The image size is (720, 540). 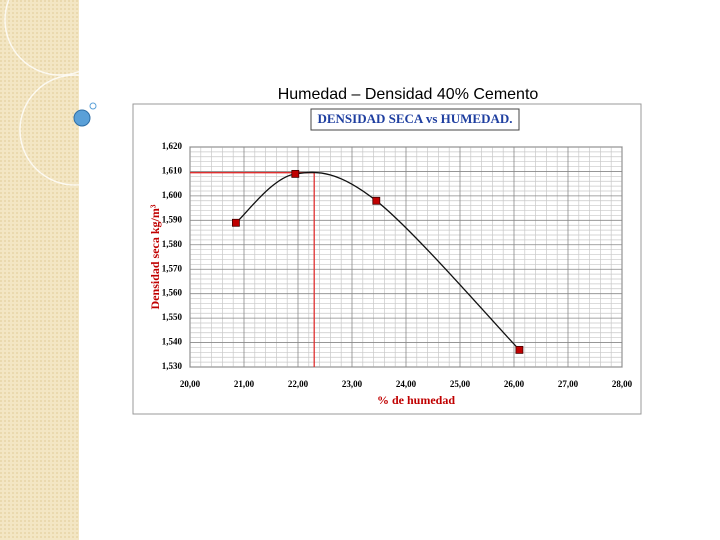 I want to click on y-tick-label: 1,530, so click(x=172, y=366).